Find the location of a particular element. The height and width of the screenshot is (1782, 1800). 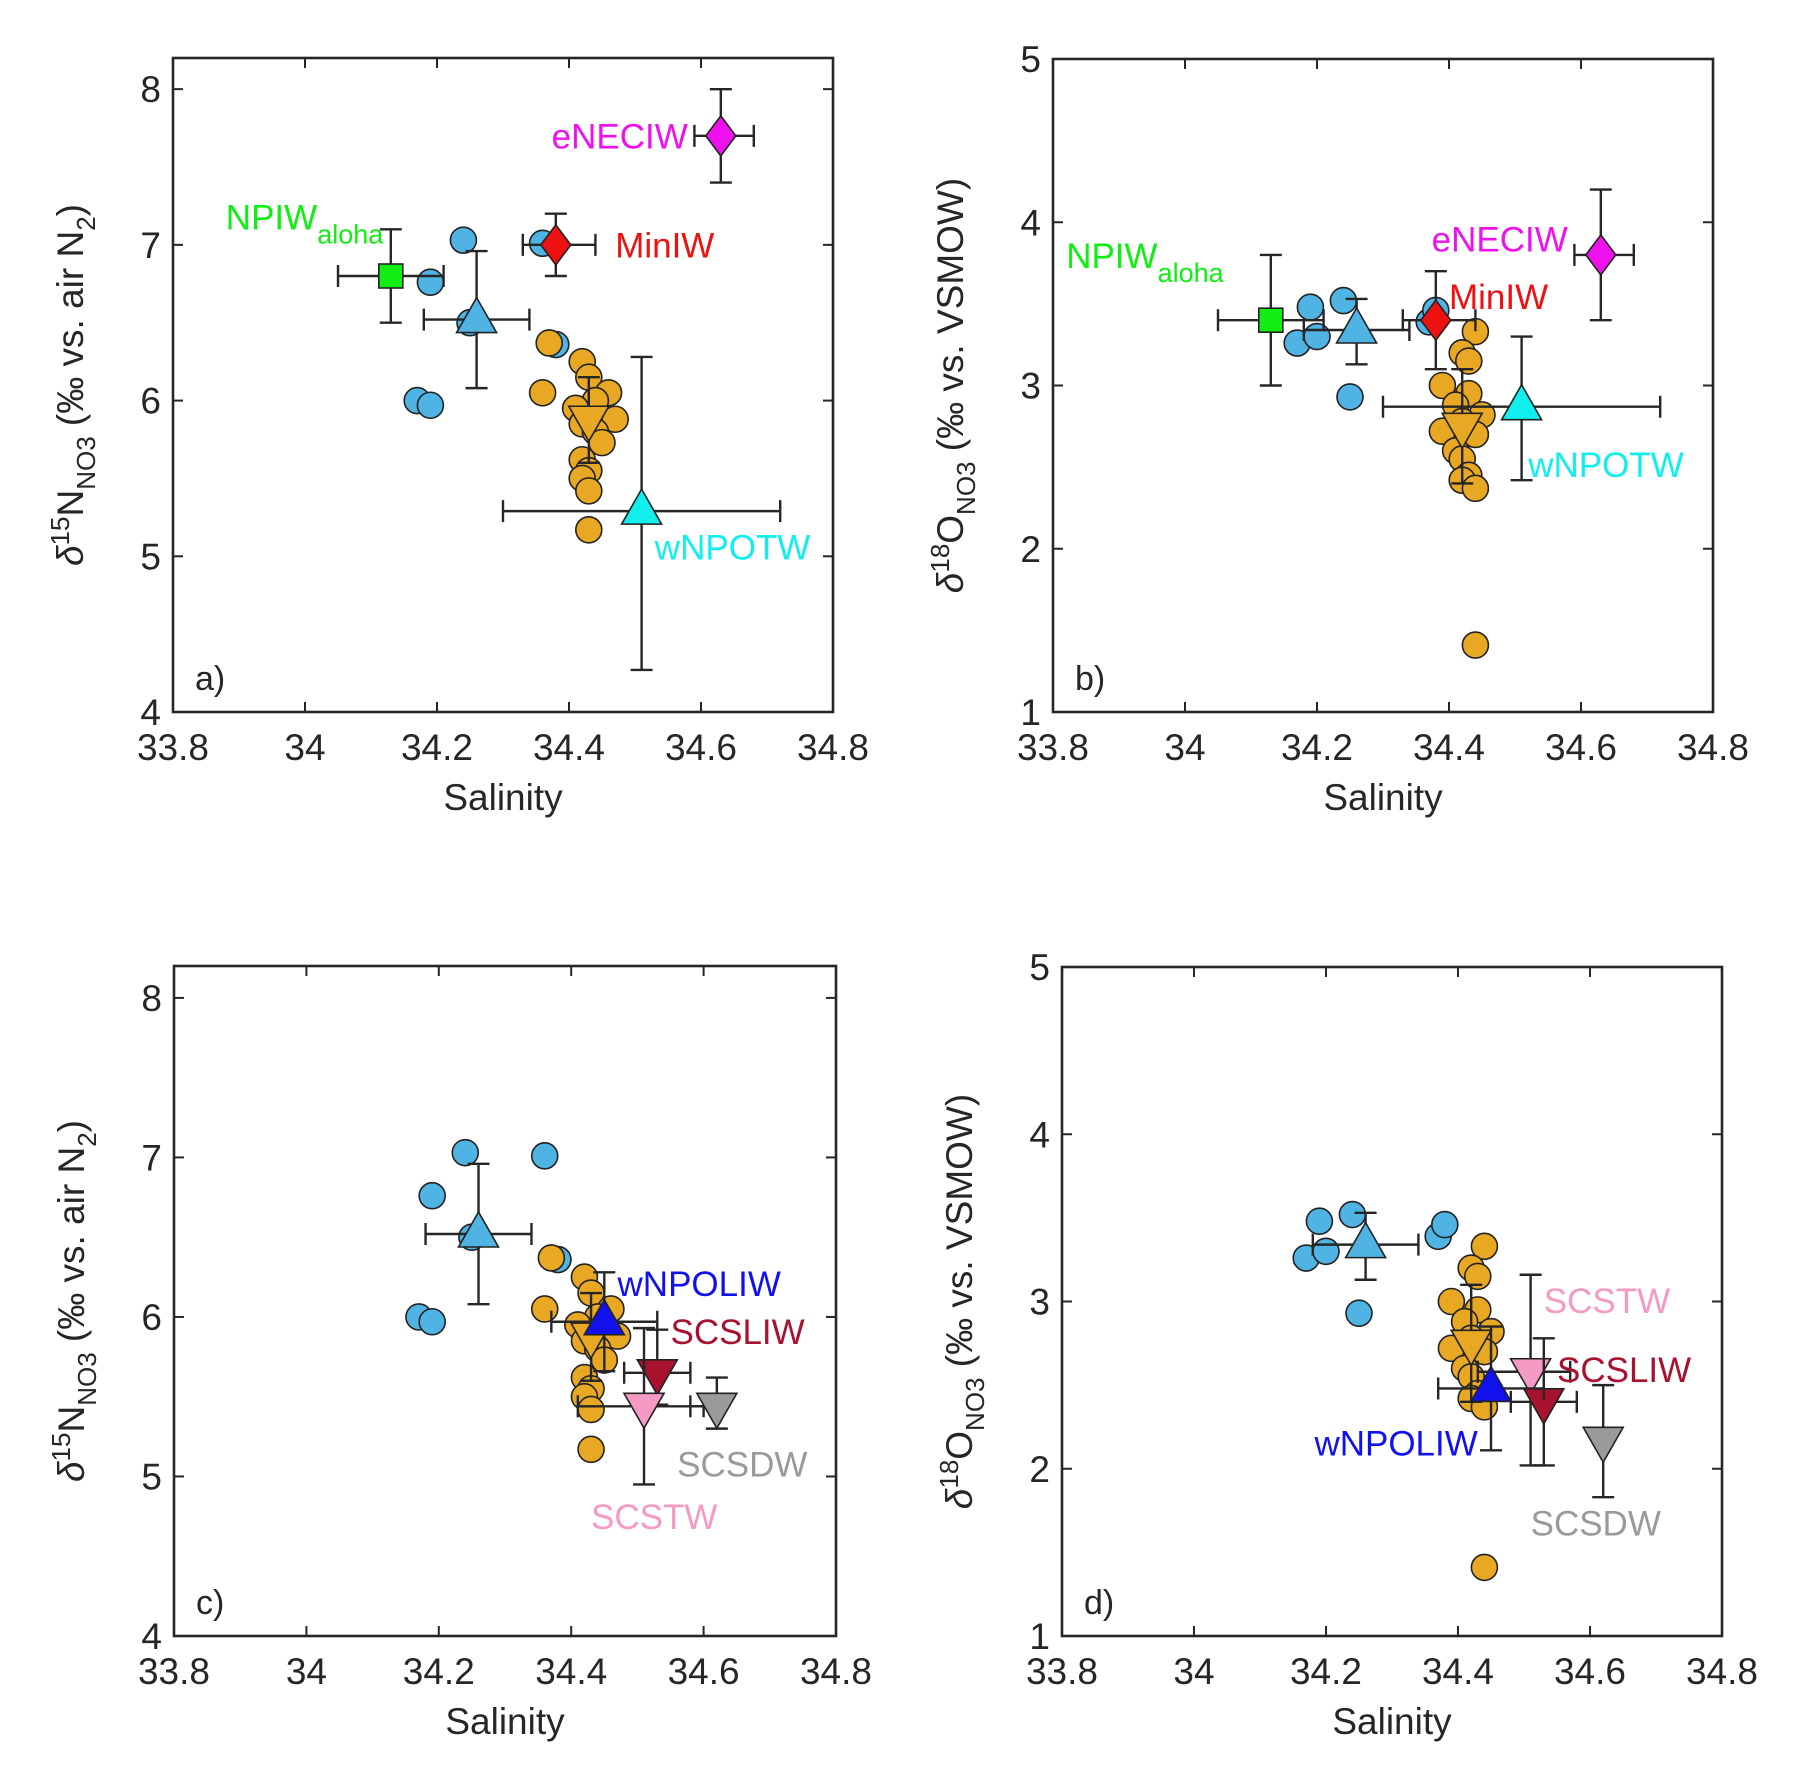

water-mass-label-text: NPIW is located at coordinates (1111, 256).